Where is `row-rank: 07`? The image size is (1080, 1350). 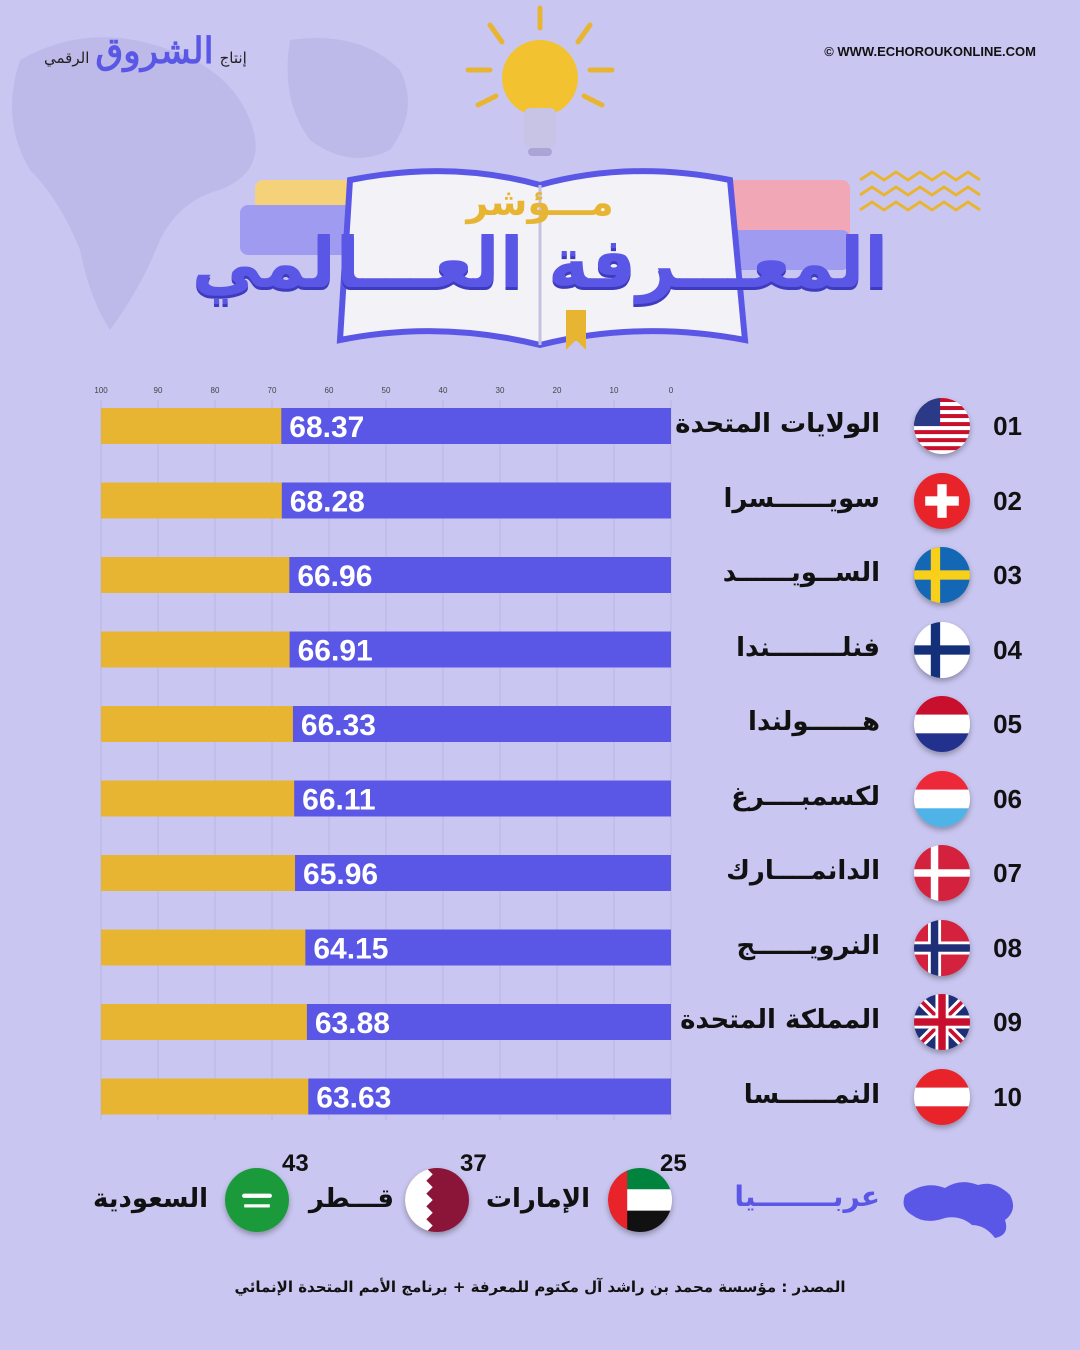
row-rank: 07 is located at coordinates (1007, 873).